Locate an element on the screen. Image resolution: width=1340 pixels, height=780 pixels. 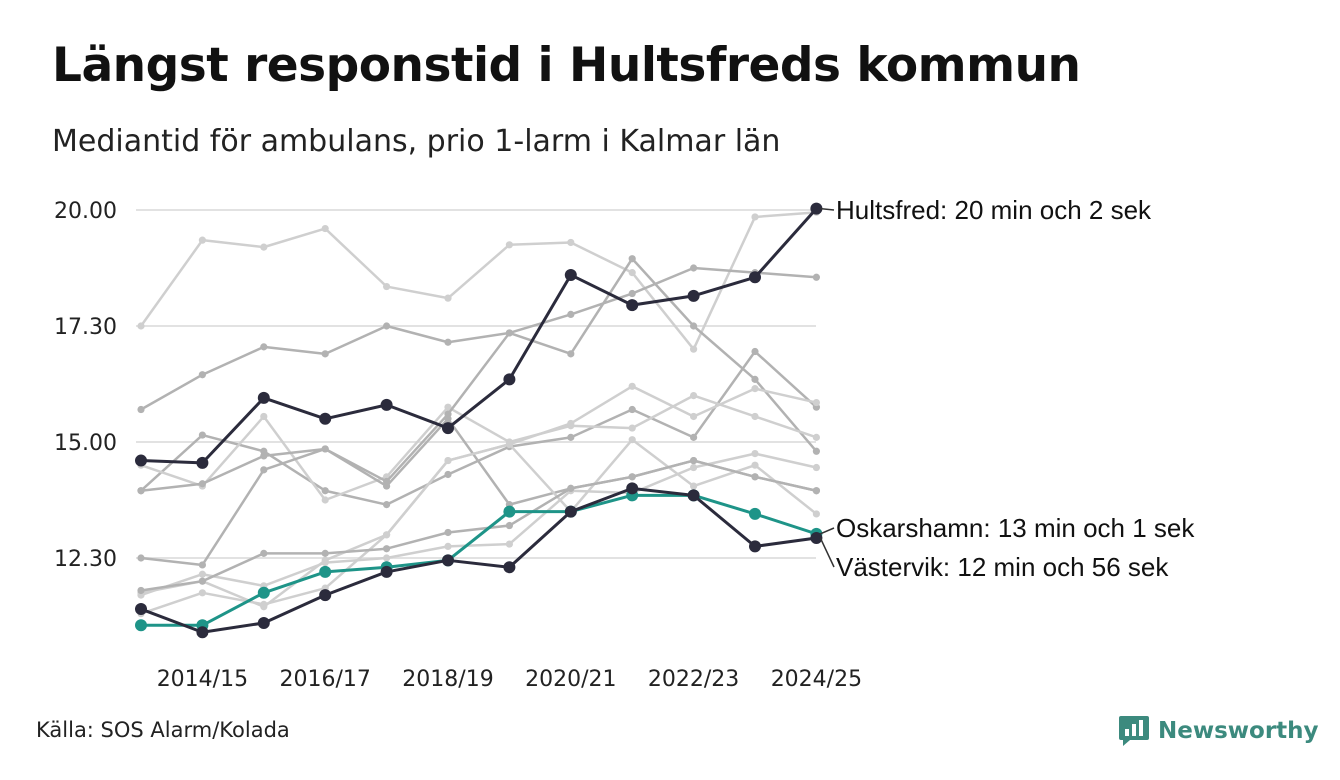
x-tick-label: 2014/15 is located at coordinates (202, 679).